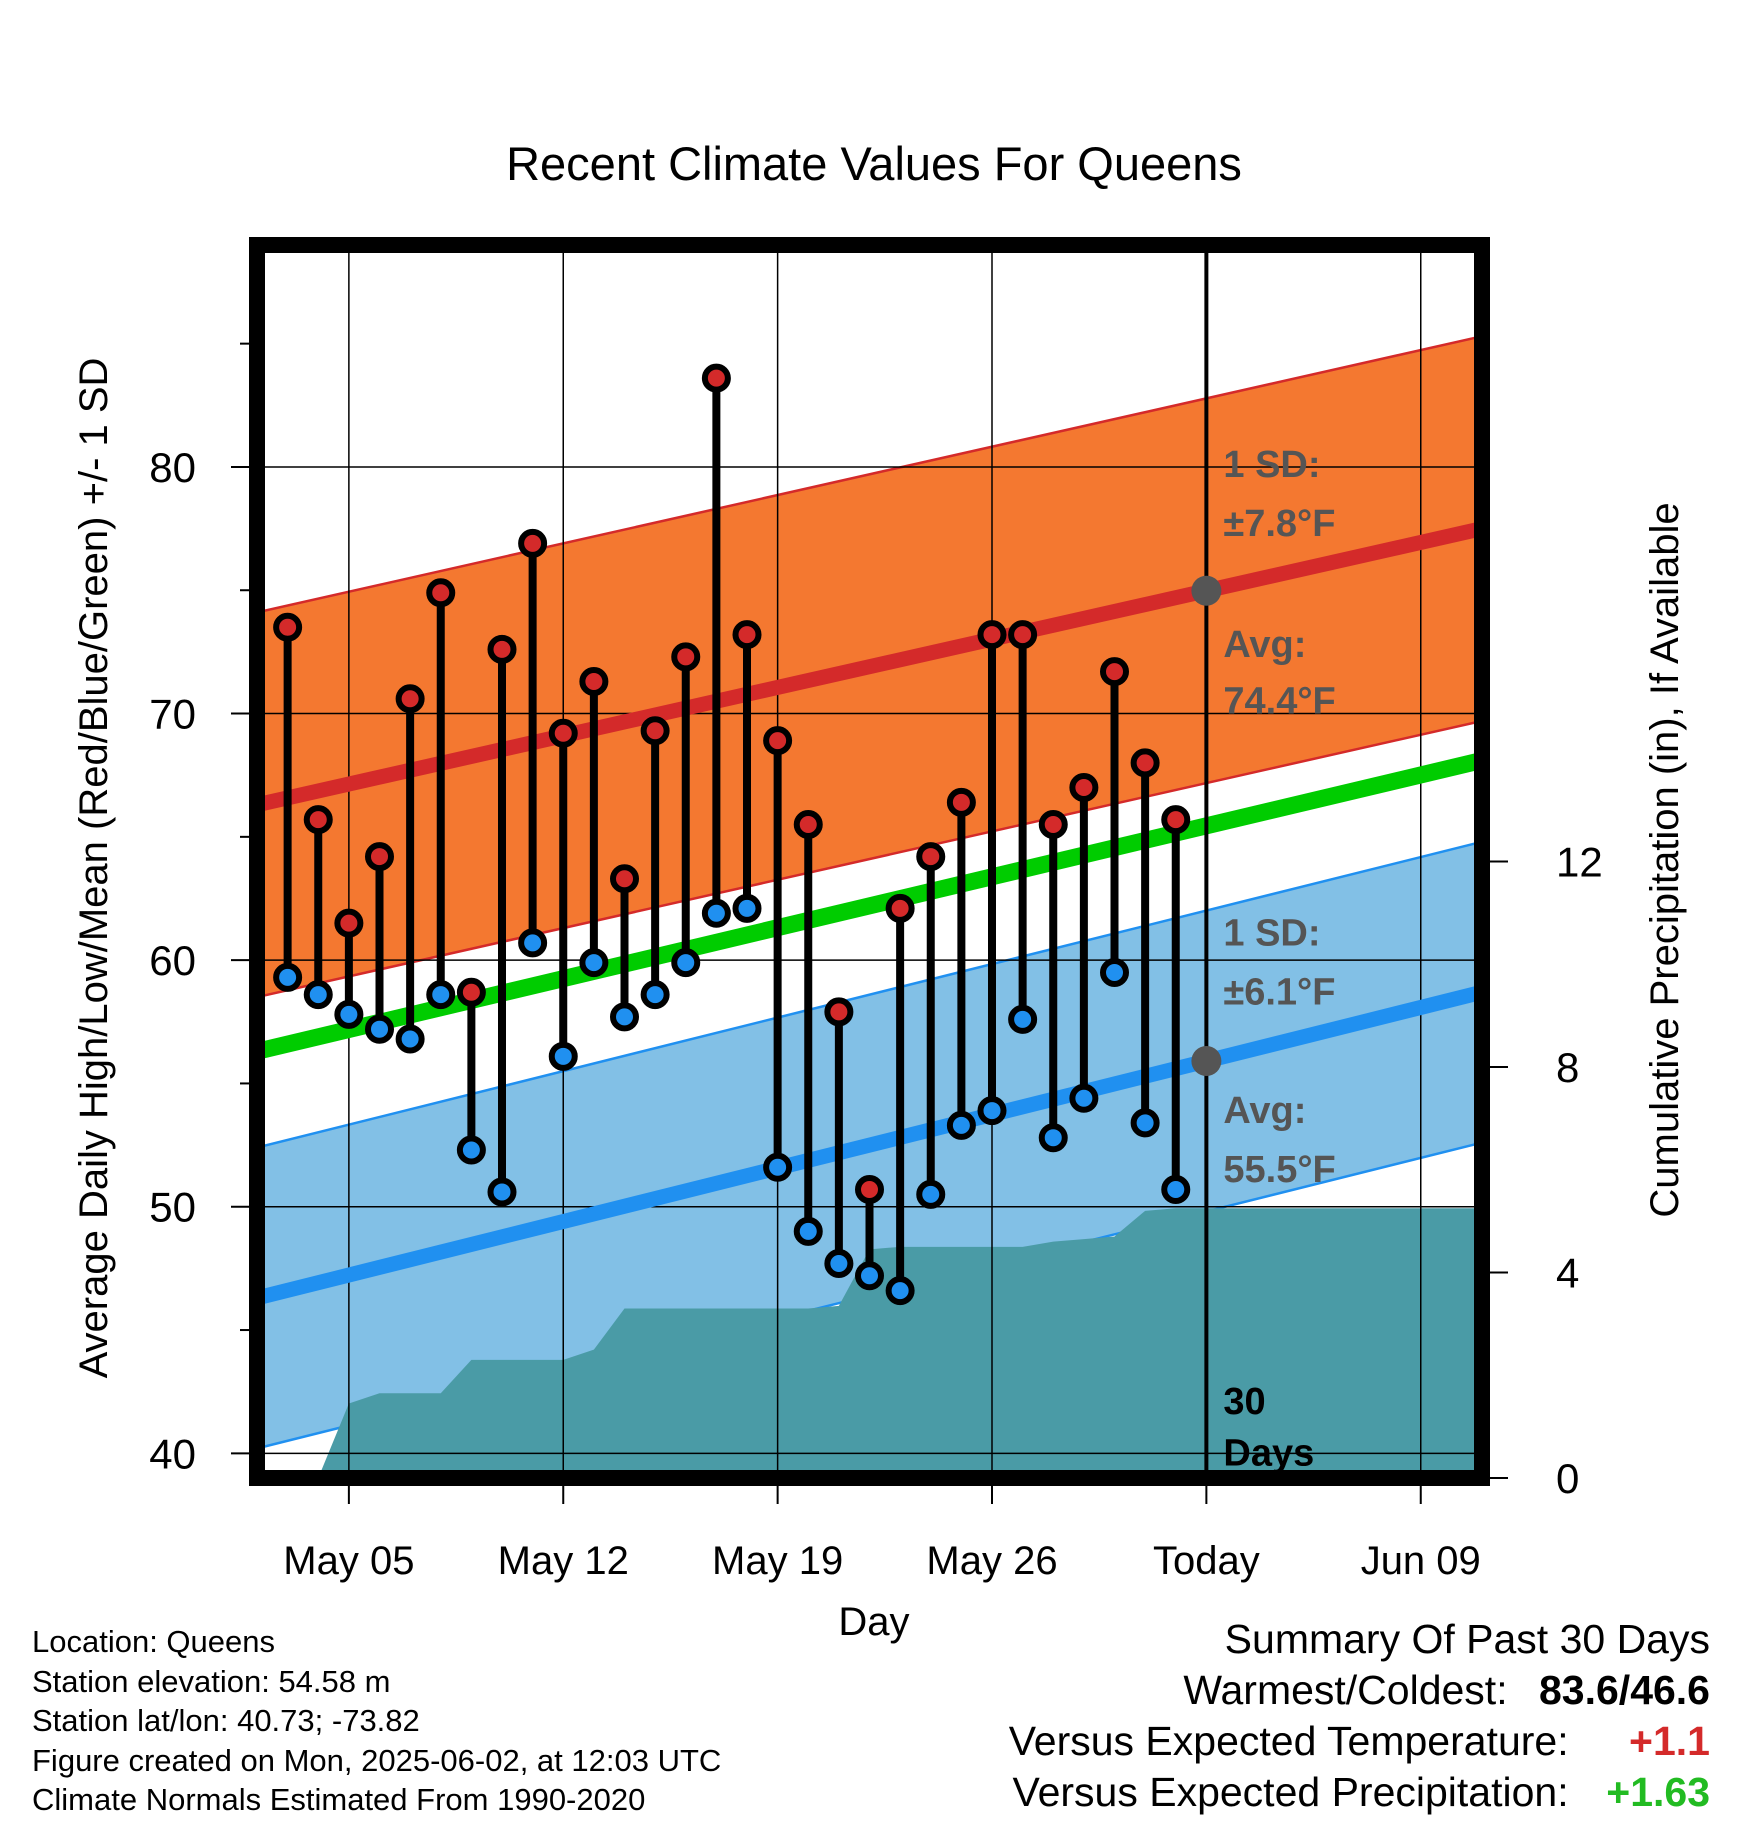 The width and height of the screenshot is (1748, 1828). Describe the element at coordinates (873, 1622) in the screenshot. I see `x-axis-label: Day` at that location.